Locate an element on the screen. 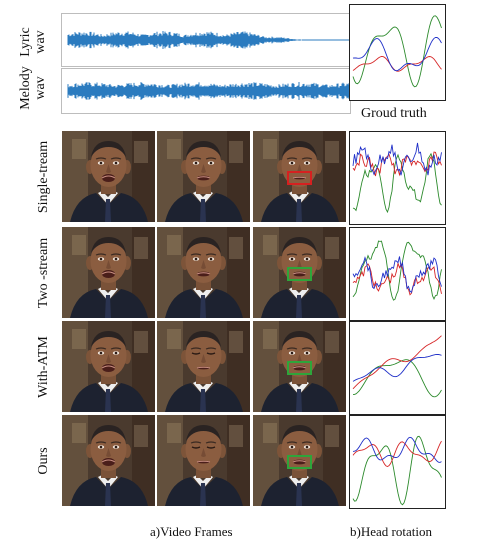 This screenshot has width=483, height=545. ground-truth-rotation-plot is located at coordinates (397, 52).